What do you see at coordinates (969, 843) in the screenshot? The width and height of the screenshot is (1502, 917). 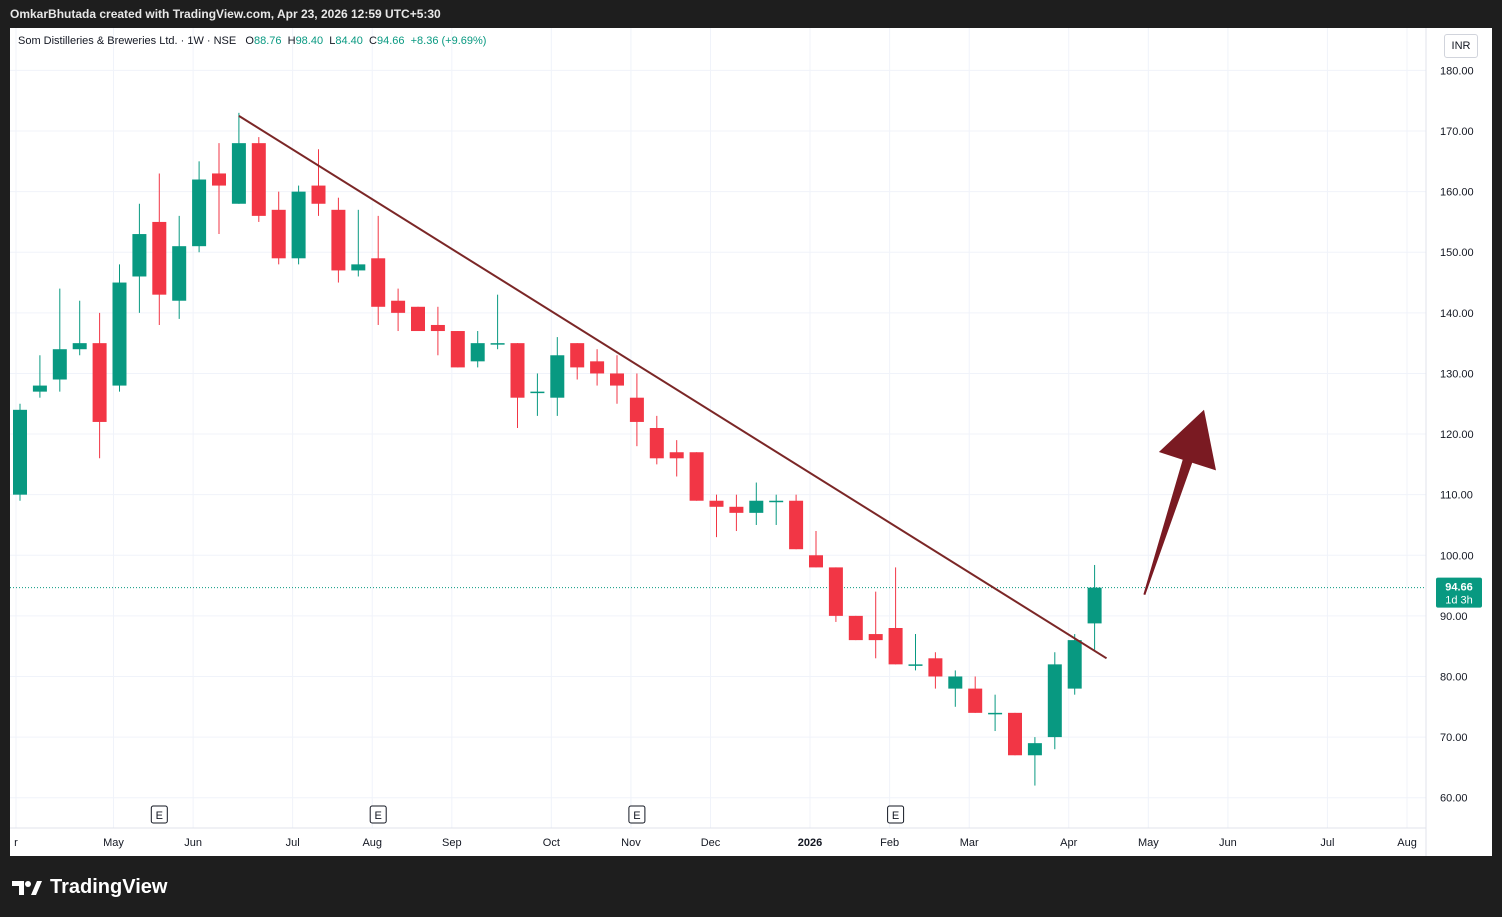 I see `x-tick-label: Mar` at bounding box center [969, 843].